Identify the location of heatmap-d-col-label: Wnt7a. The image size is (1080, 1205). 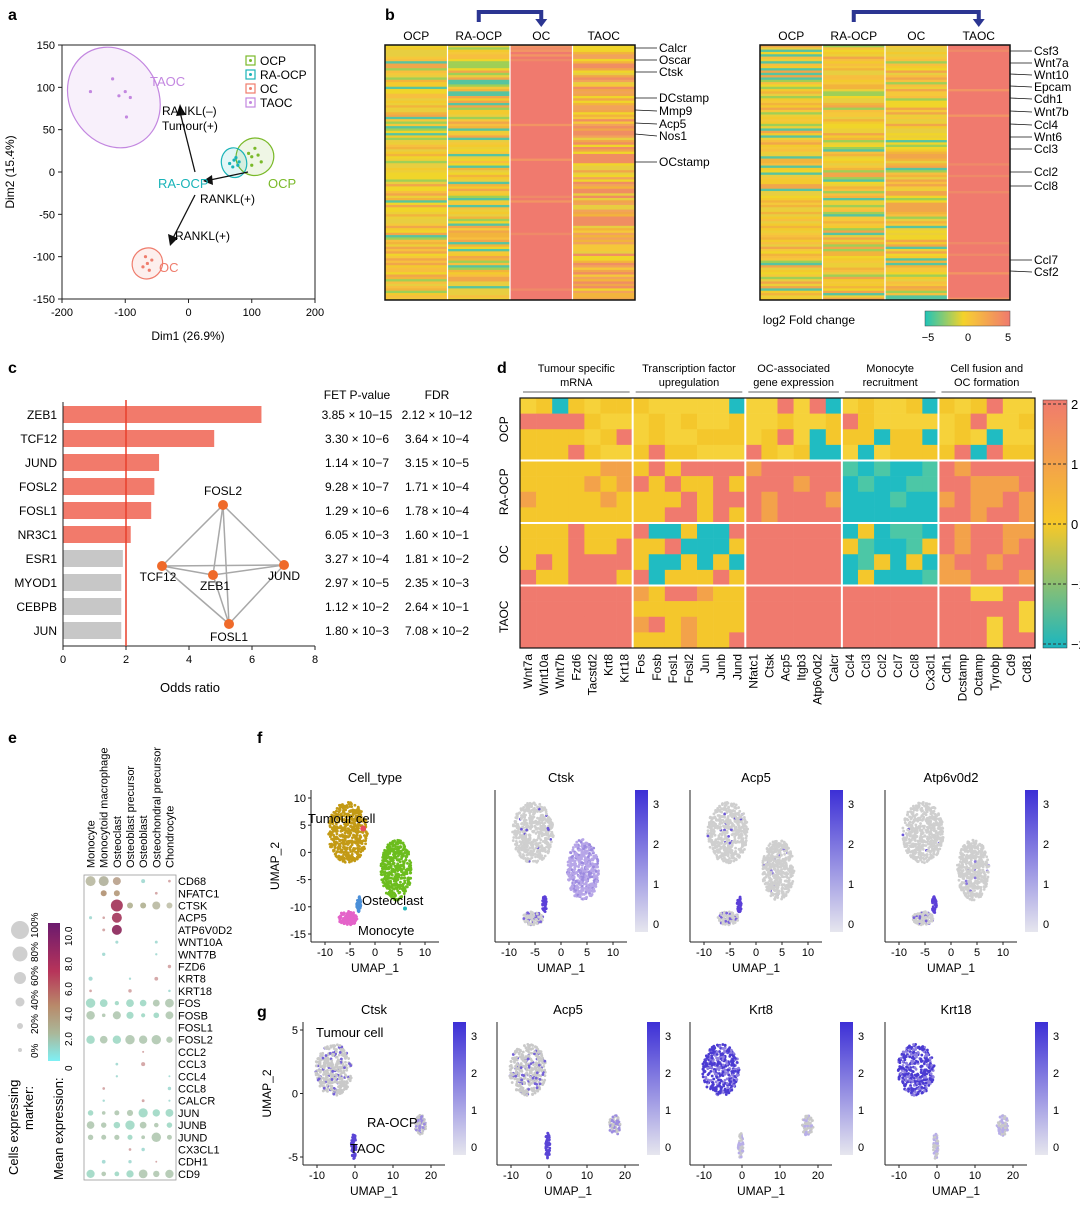
(528, 671).